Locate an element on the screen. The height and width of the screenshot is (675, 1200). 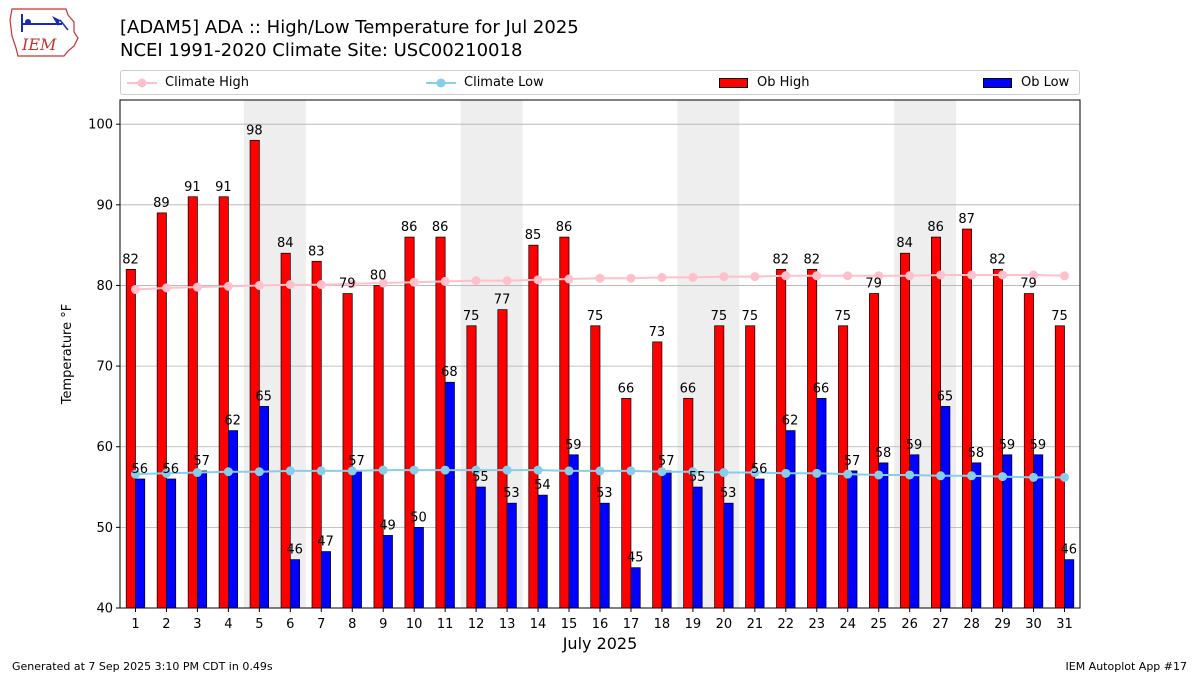
app-credit: IEM Autoplot App #17 is located at coordinates (1126, 666).